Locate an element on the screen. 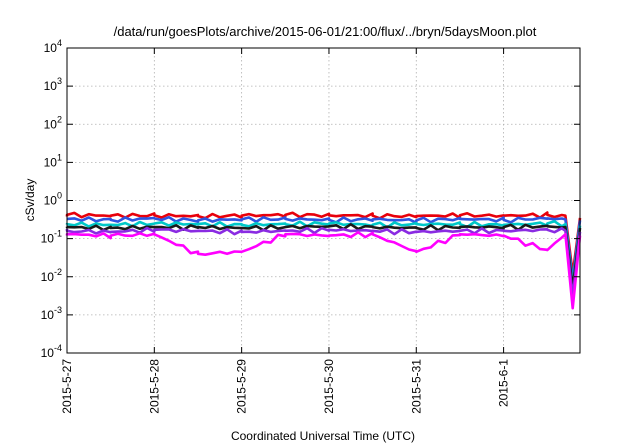 The height and width of the screenshot is (448, 640). y-tick-label: 10¹ is located at coordinates (53, 160).